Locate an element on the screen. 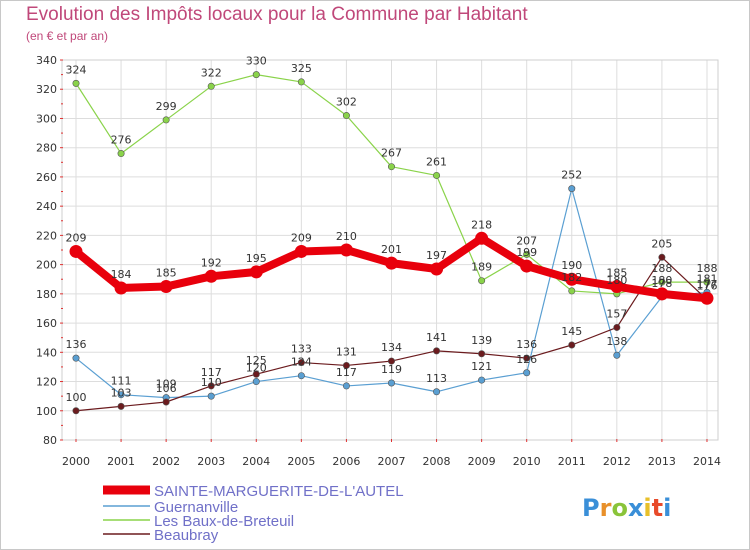 Image resolution: width=750 pixels, height=550 pixels. data-label-3: 100 is located at coordinates (76, 397).